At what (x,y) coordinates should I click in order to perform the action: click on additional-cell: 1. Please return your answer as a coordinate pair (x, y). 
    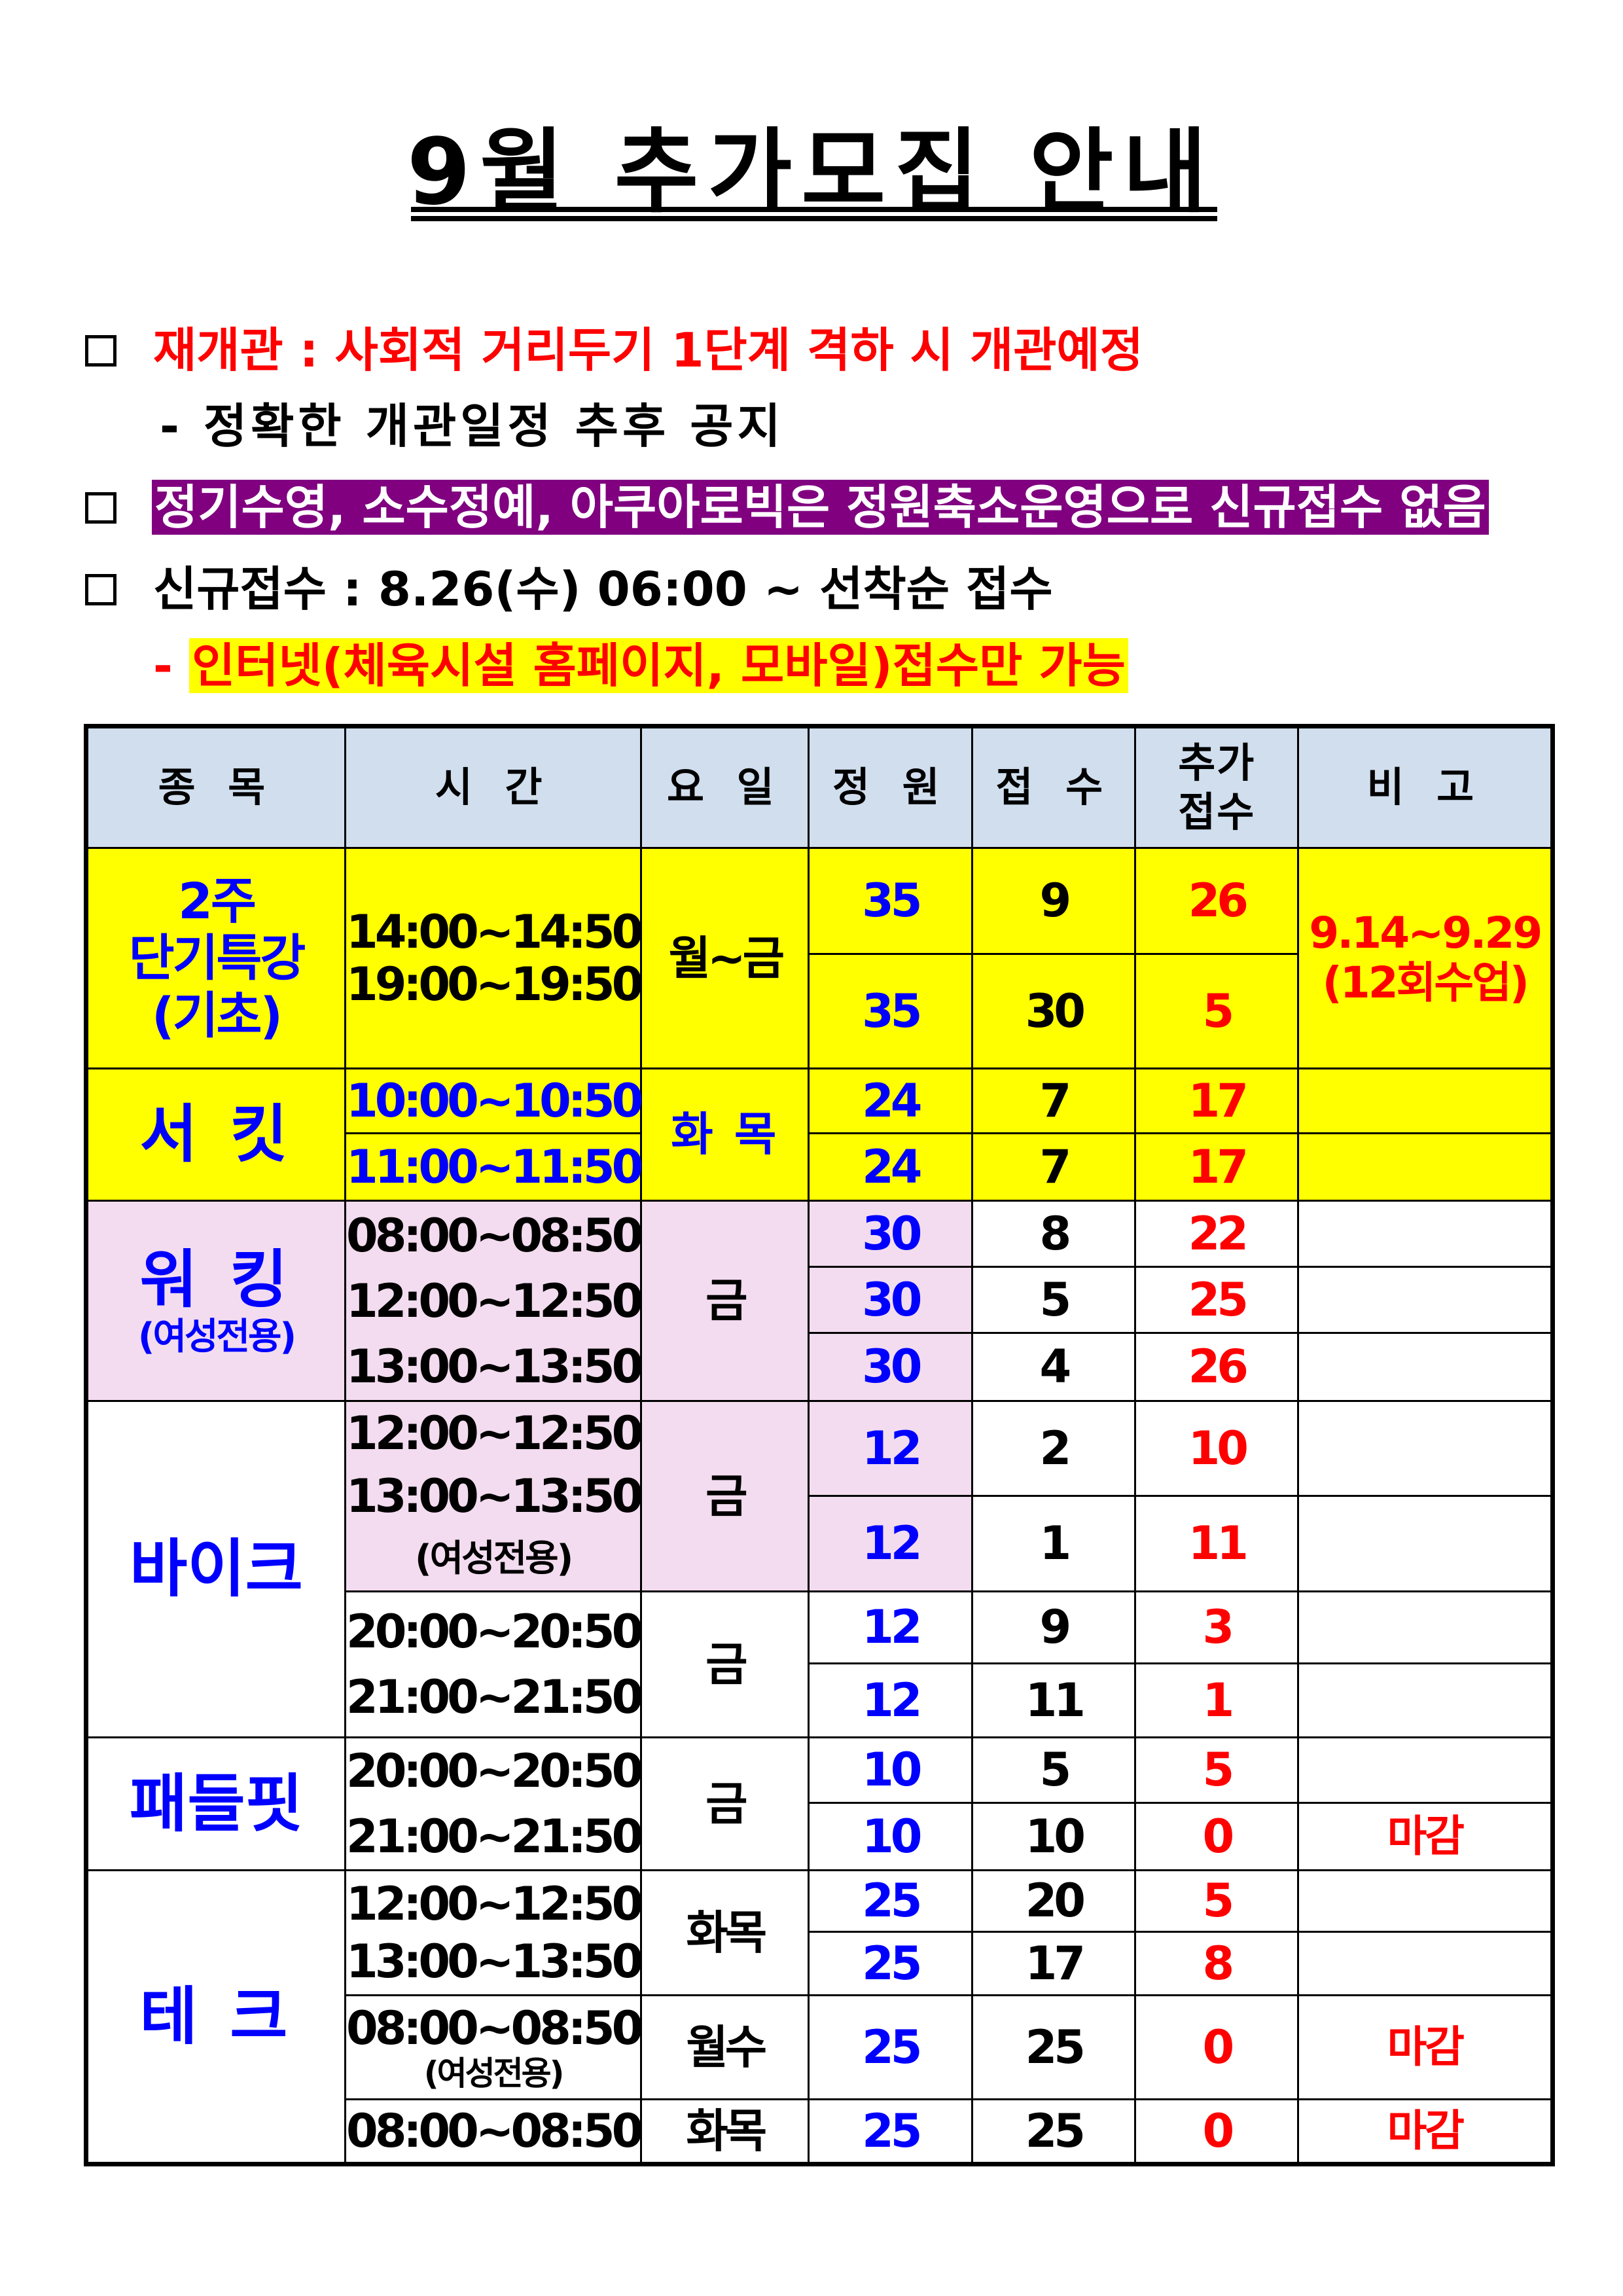
    Looking at the image, I should click on (1217, 1700).